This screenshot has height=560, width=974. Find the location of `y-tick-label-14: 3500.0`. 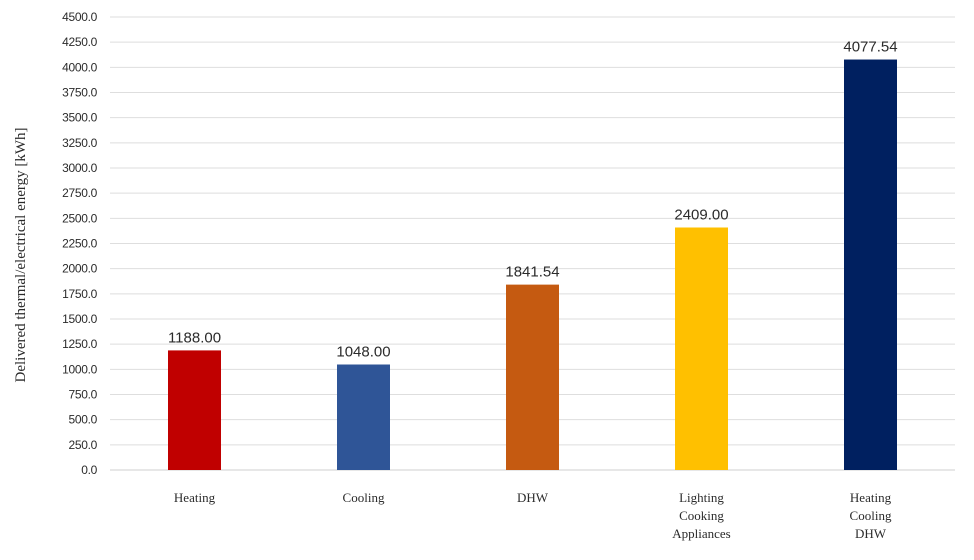

y-tick-label-14: 3500.0 is located at coordinates (80, 118).